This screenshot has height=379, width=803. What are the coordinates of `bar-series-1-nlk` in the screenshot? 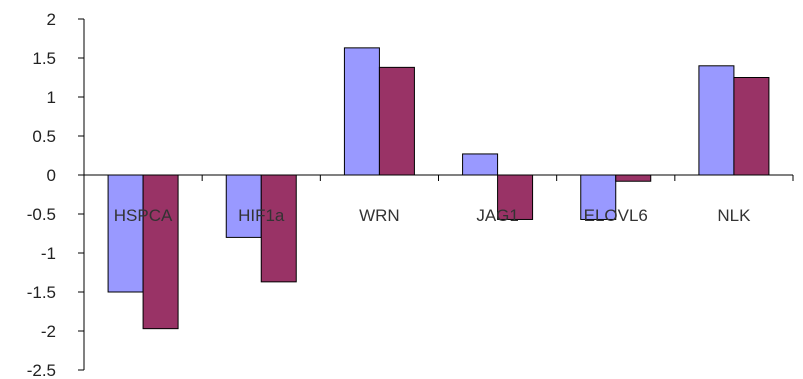 It's located at (716, 120).